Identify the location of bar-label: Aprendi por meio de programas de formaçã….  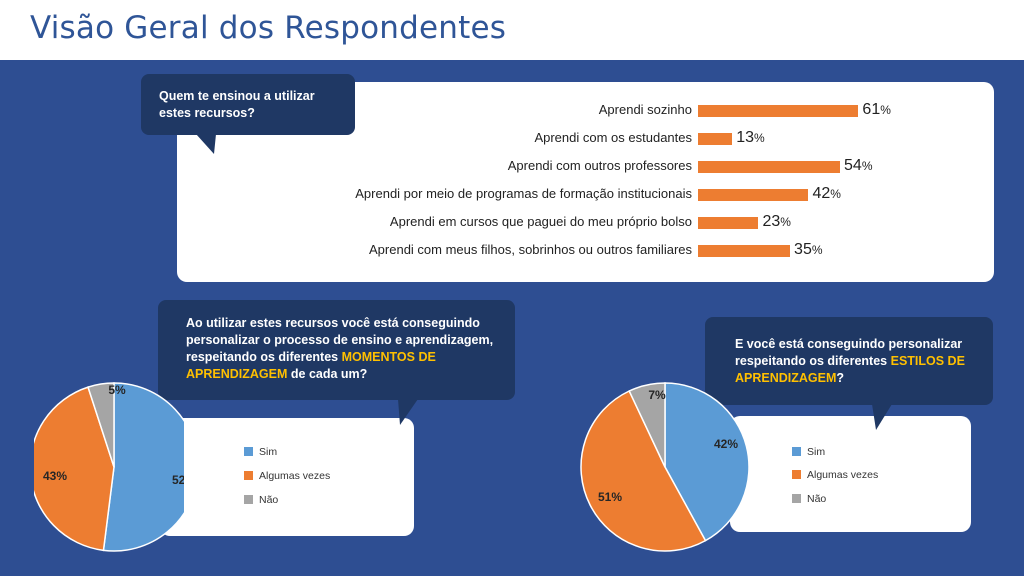
(523, 193).